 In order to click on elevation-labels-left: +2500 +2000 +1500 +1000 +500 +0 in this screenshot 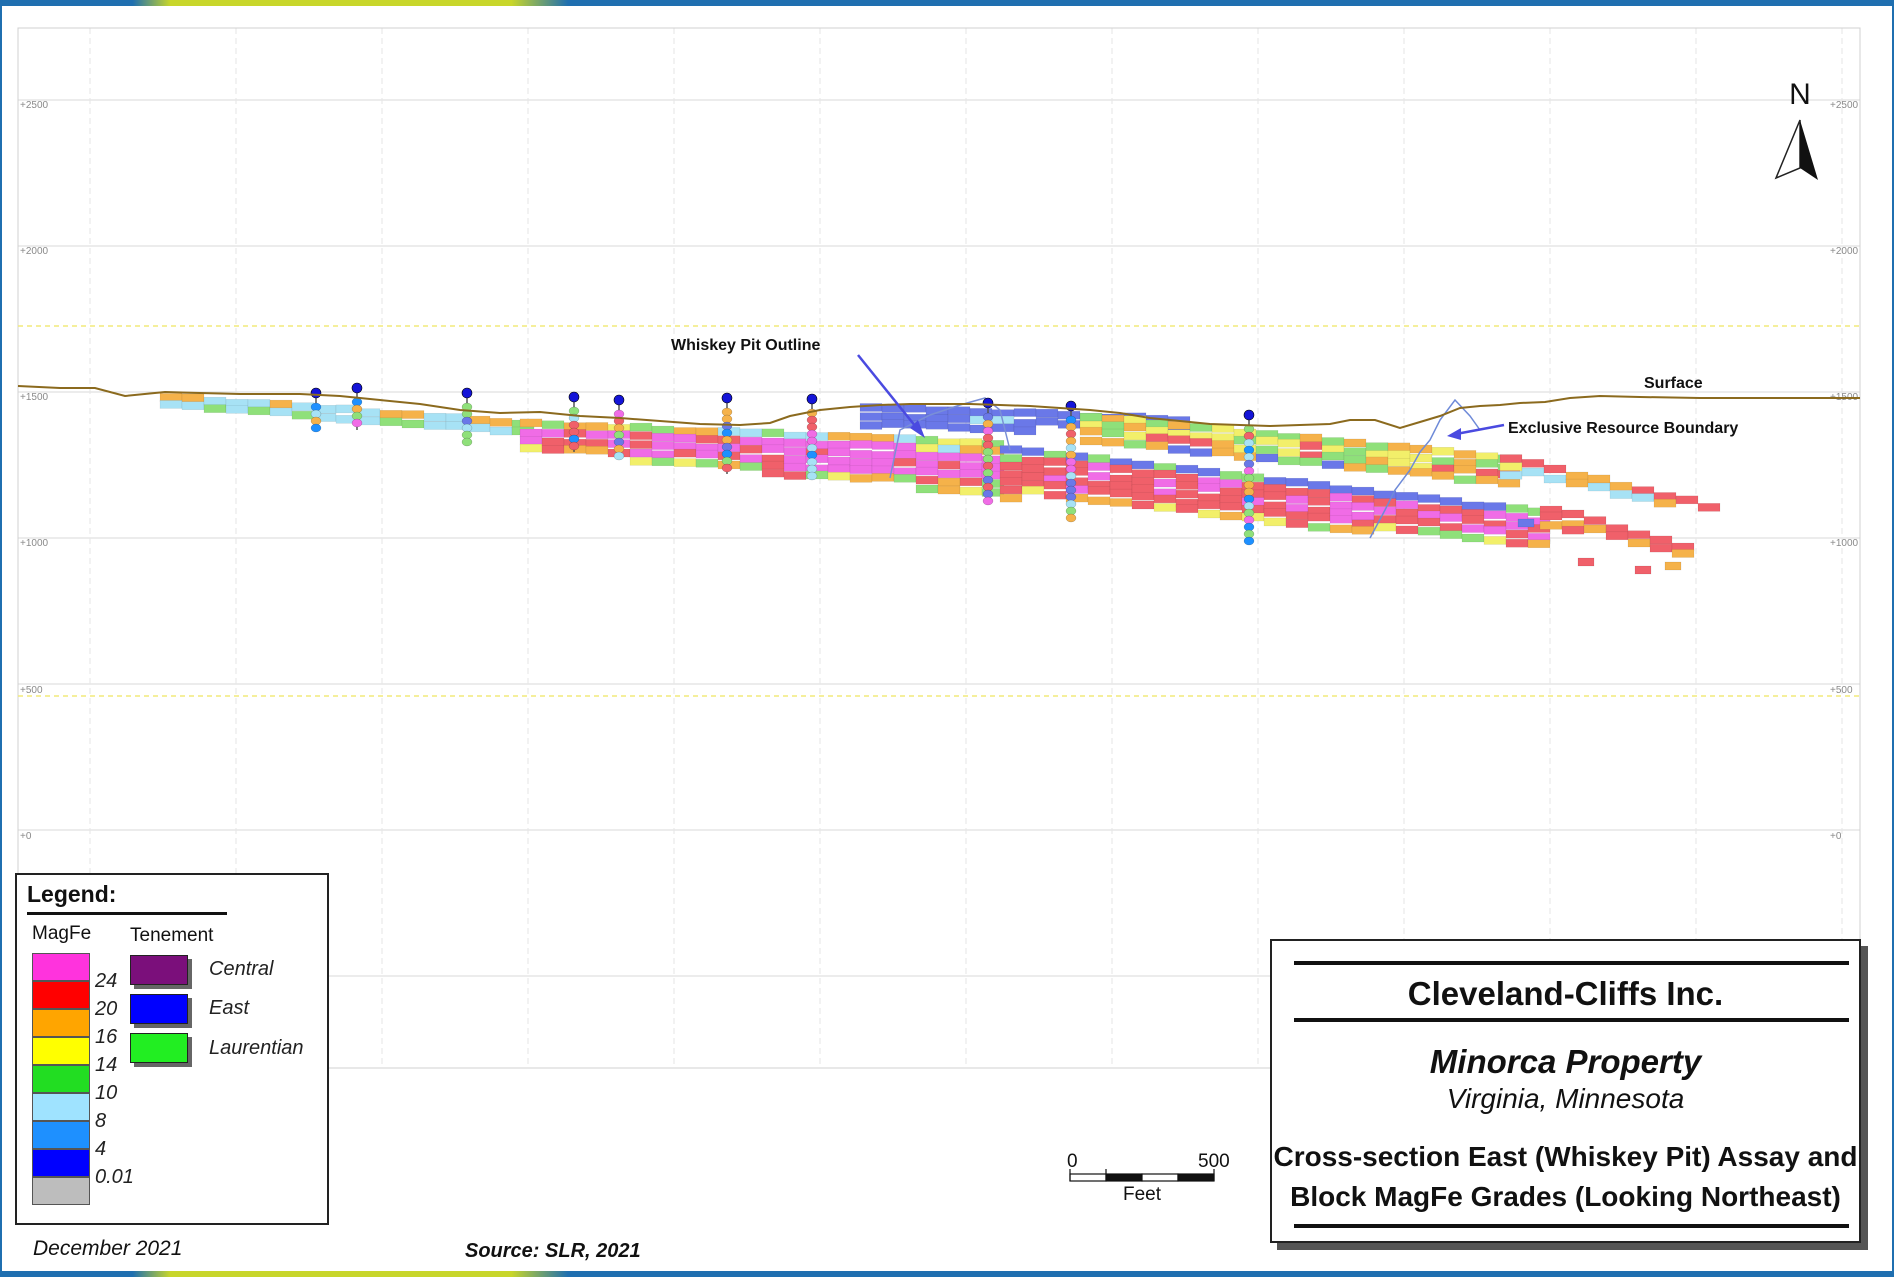, I will do `click(34, 471)`.